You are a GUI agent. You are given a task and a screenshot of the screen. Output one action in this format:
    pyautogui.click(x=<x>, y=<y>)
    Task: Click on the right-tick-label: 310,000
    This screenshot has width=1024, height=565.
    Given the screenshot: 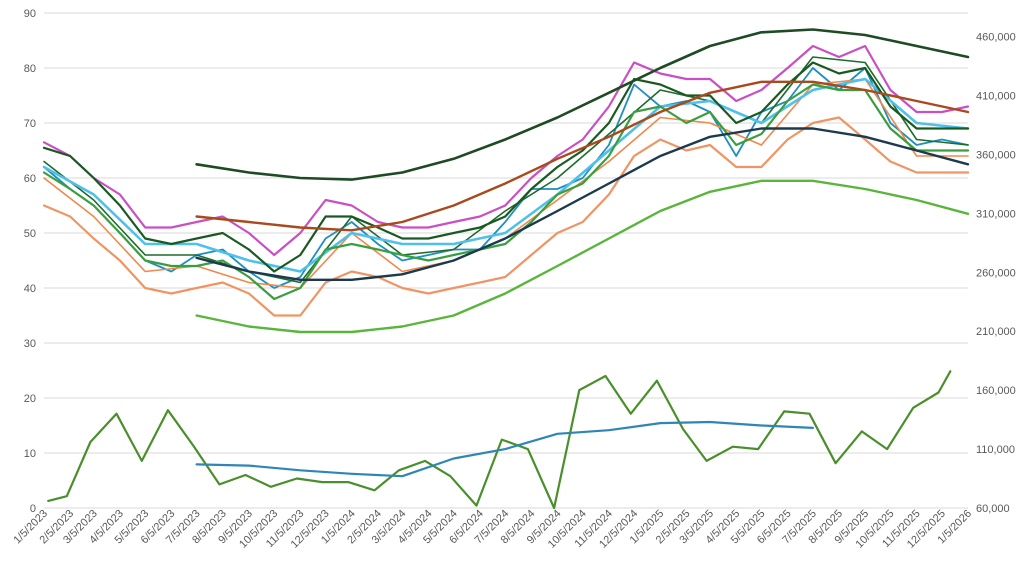 What is the action you would take?
    pyautogui.click(x=996, y=214)
    